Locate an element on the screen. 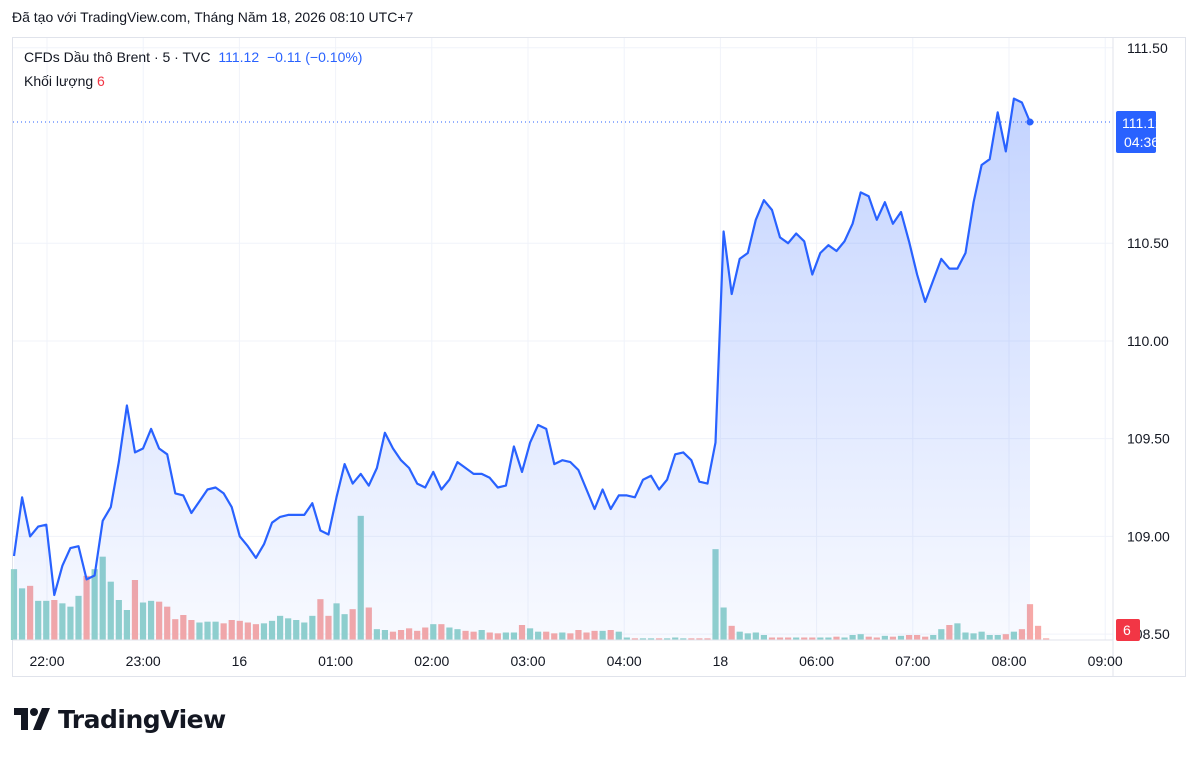 This screenshot has height=759, width=1200. price-change: −0.11 (−0.10%) is located at coordinates (315, 57).